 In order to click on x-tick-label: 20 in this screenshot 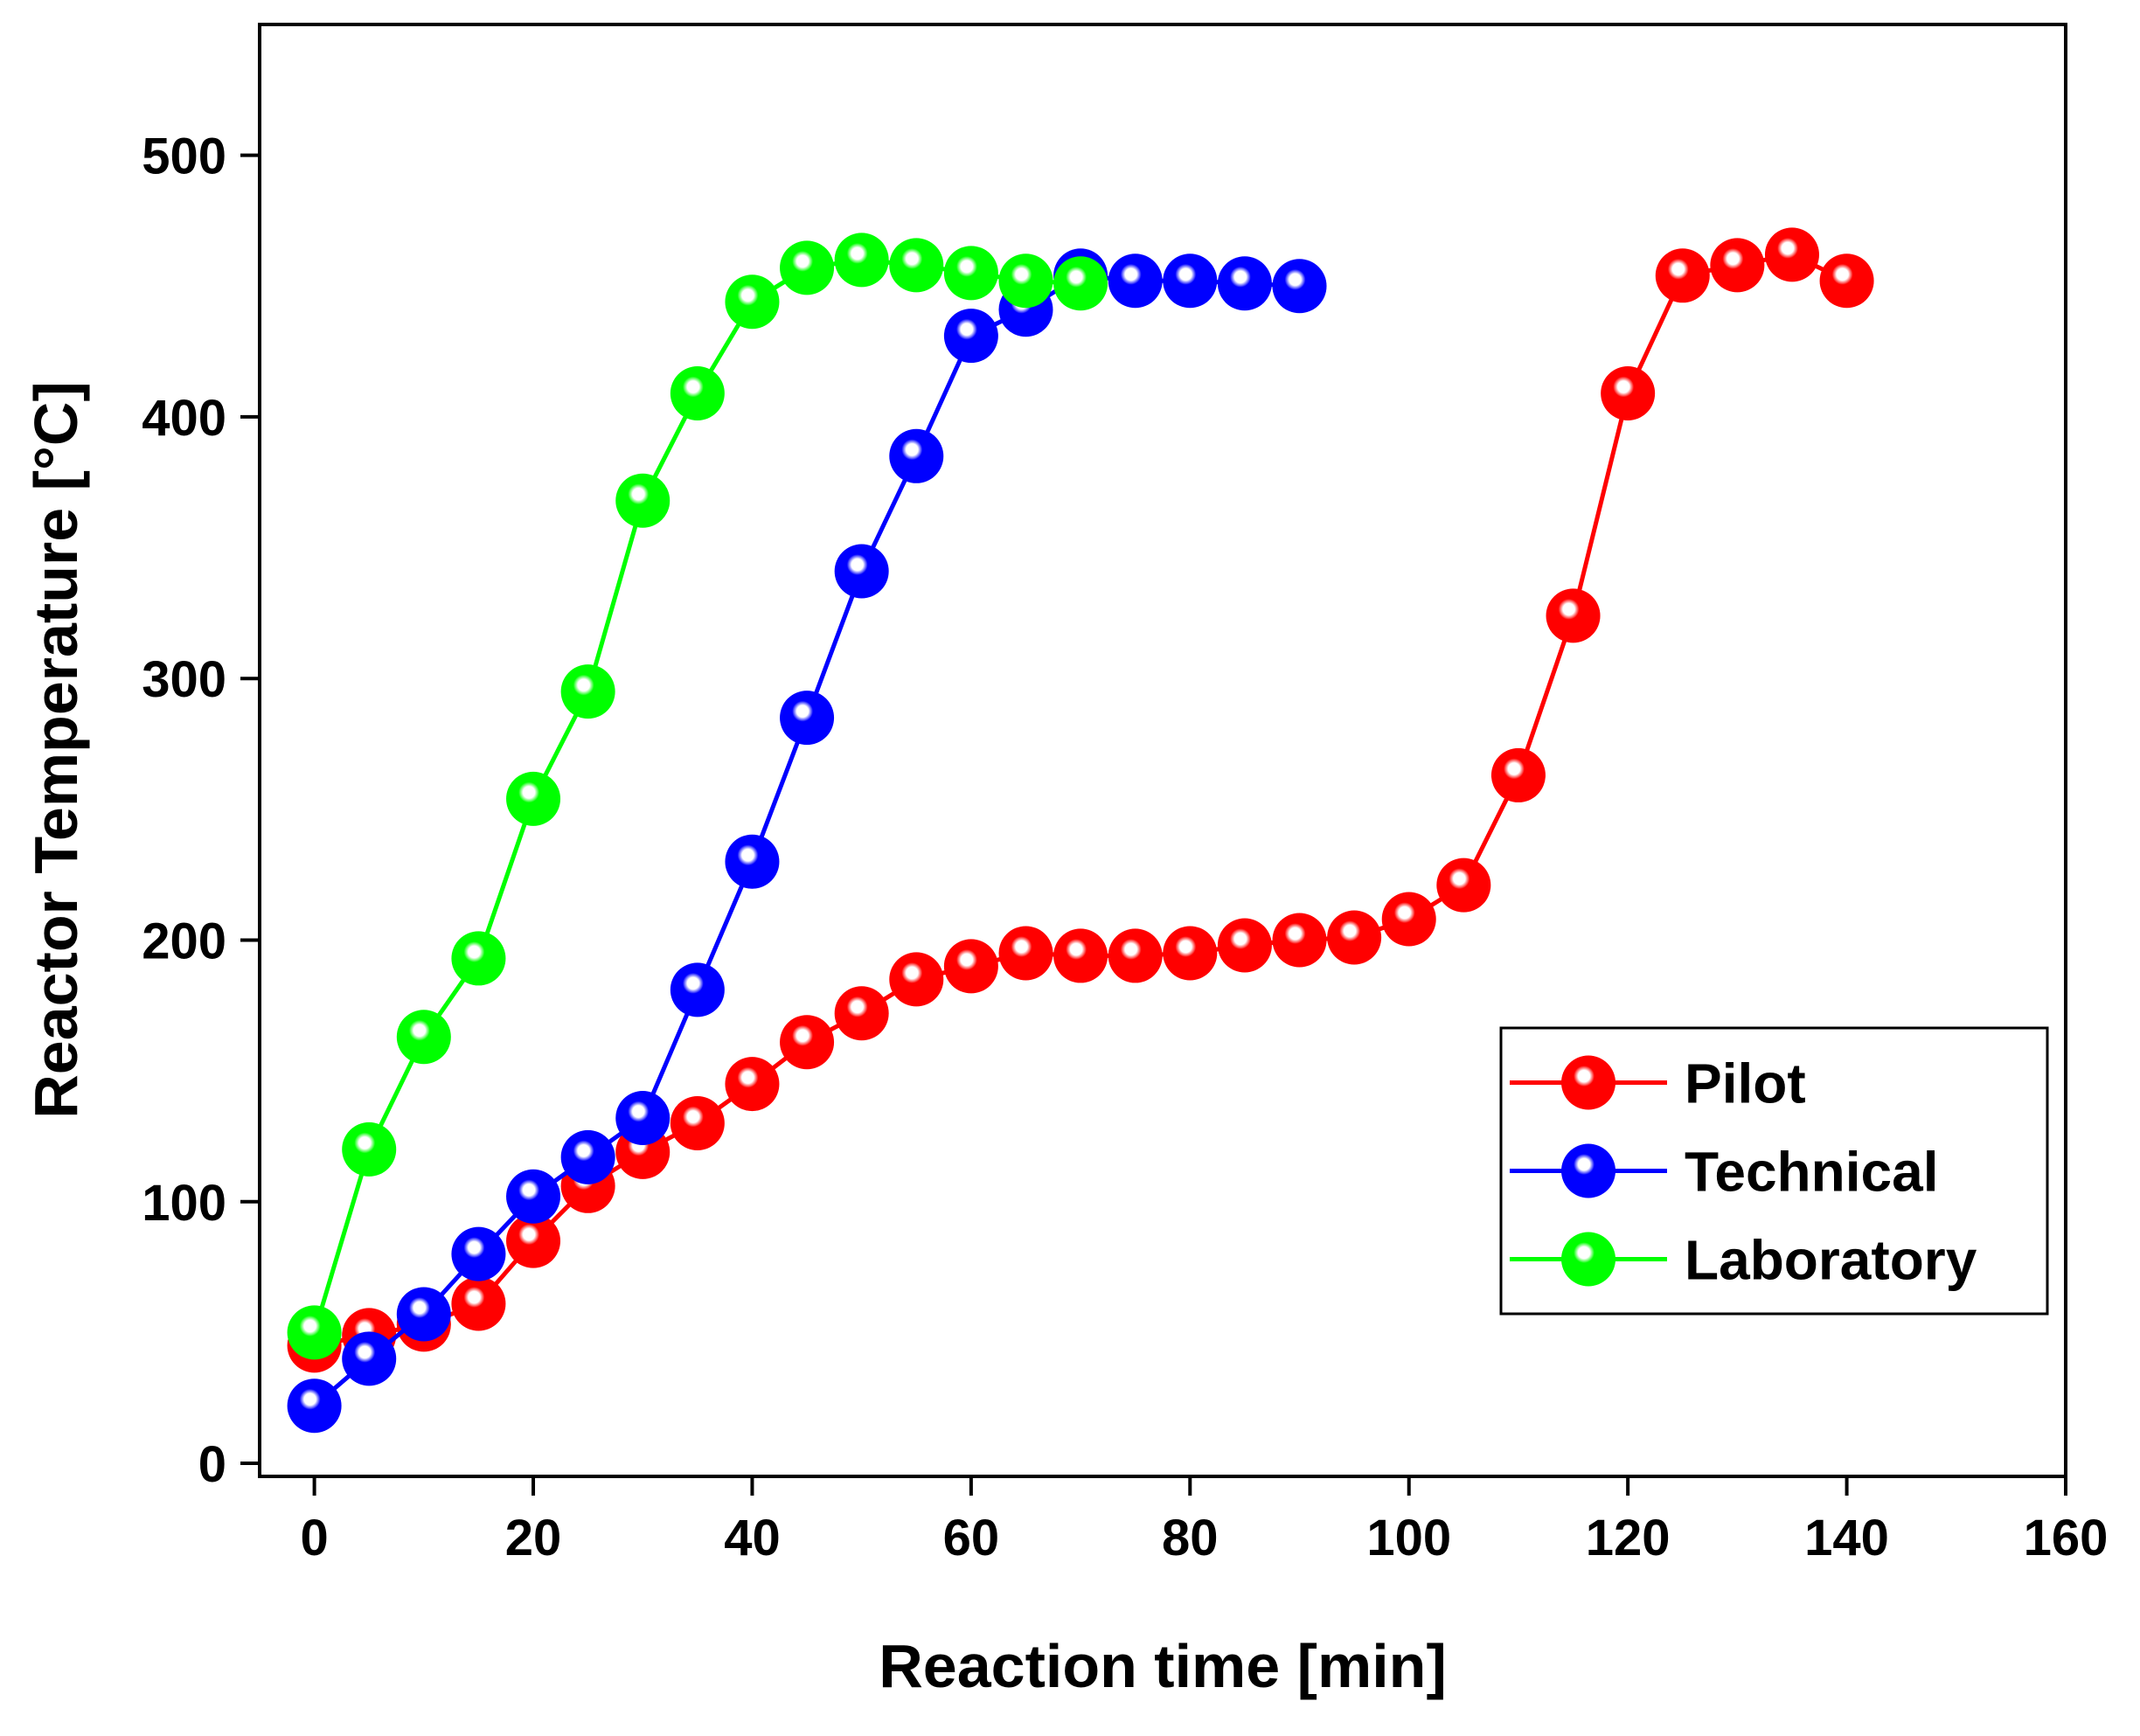, I will do `click(533, 1538)`.